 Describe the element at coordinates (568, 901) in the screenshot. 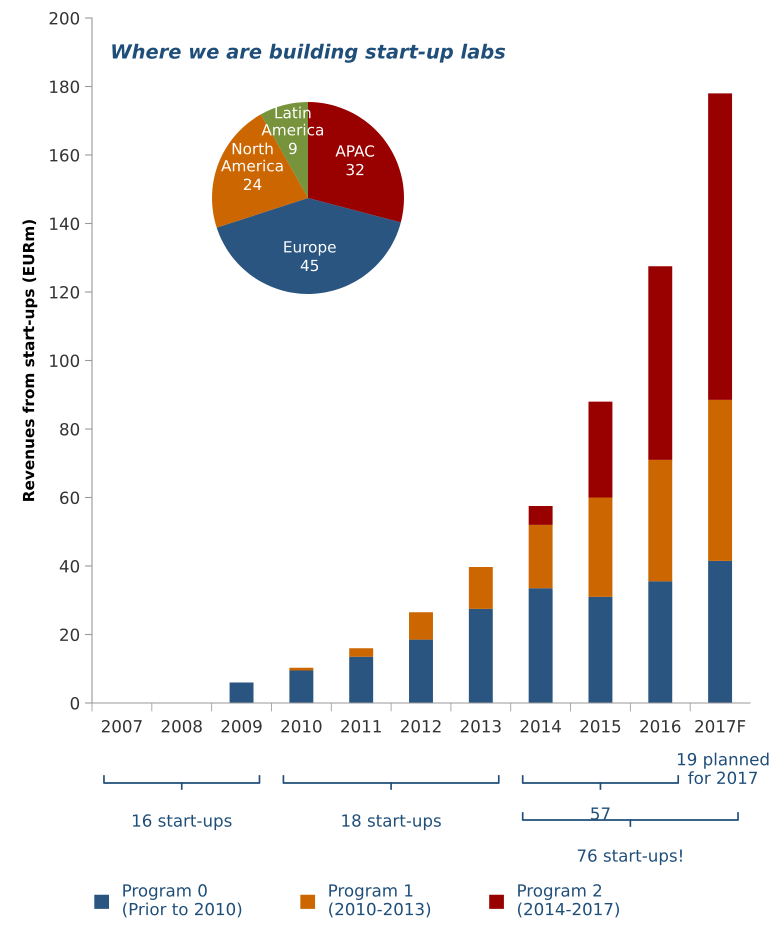

I see `legend-label: Program 2 (2014-2017)` at that location.